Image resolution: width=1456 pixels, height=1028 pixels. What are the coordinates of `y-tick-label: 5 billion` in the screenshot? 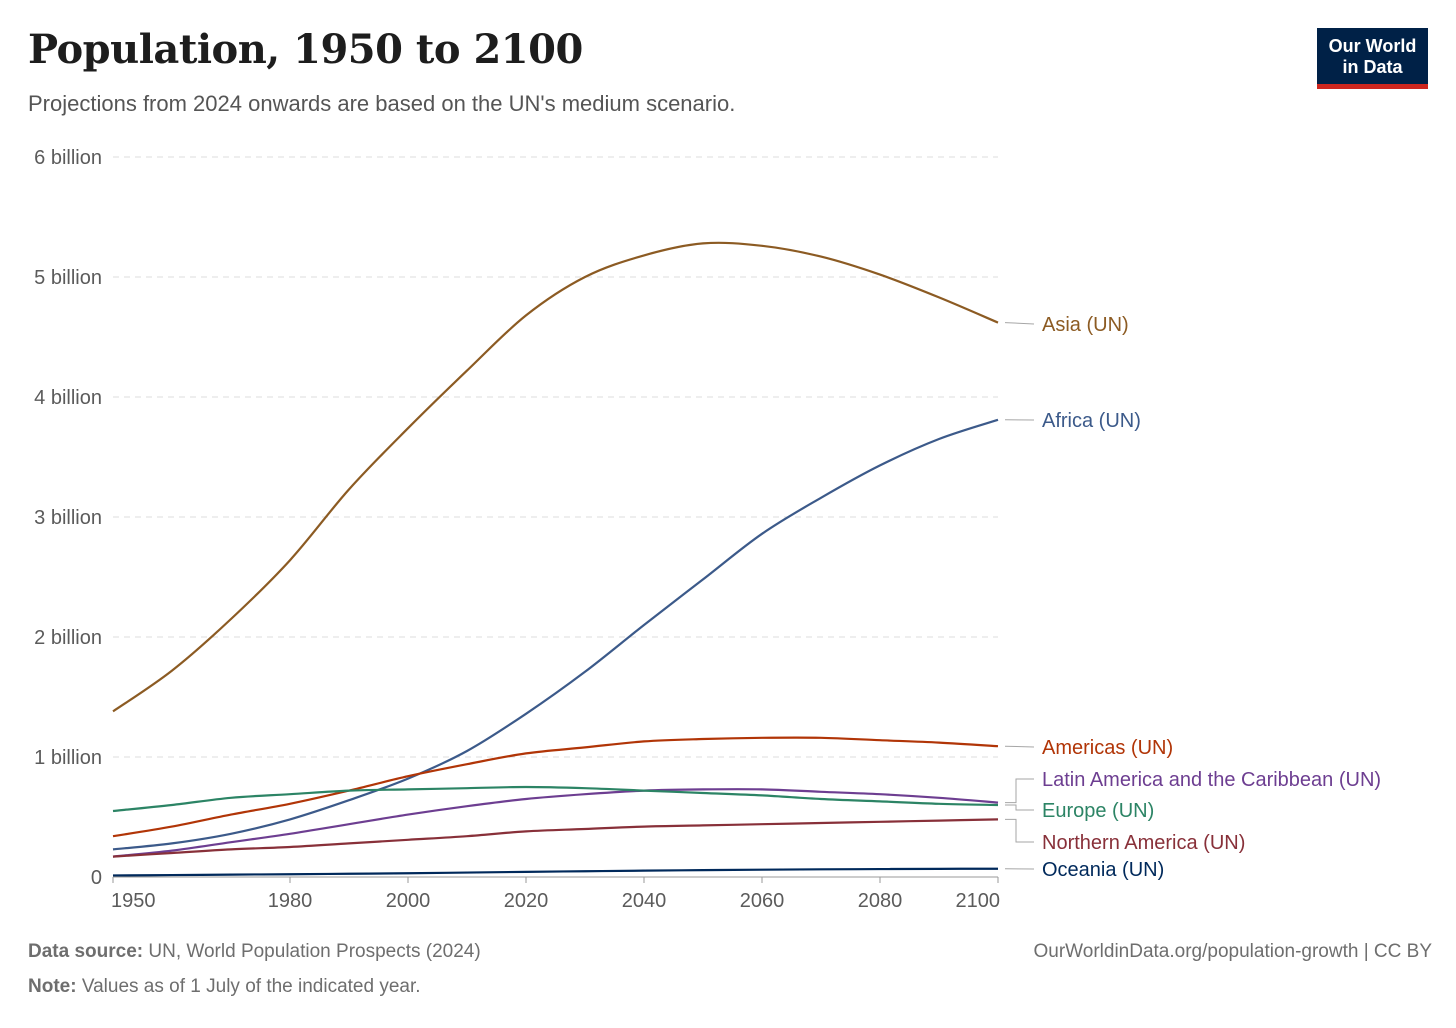 It's located at (68, 278).